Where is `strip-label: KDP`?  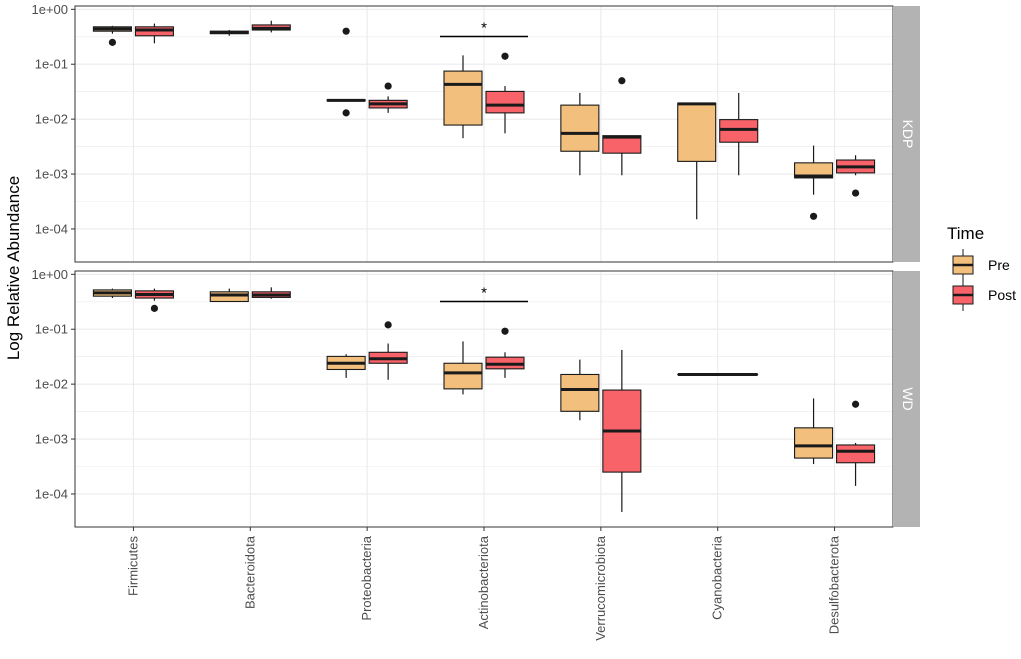 strip-label: KDP is located at coordinates (908, 134).